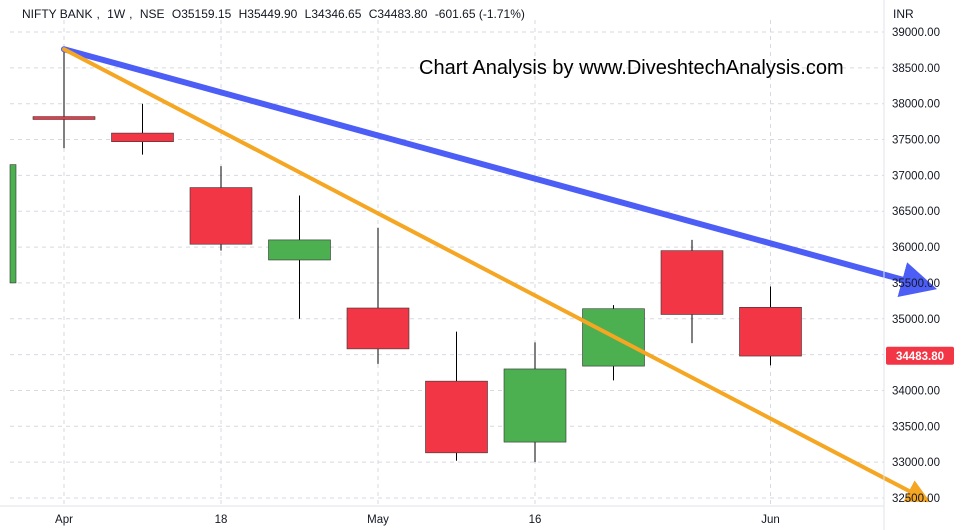 The image size is (962, 530). Describe the element at coordinates (916, 391) in the screenshot. I see `y-tick-label: 34000.00` at that location.